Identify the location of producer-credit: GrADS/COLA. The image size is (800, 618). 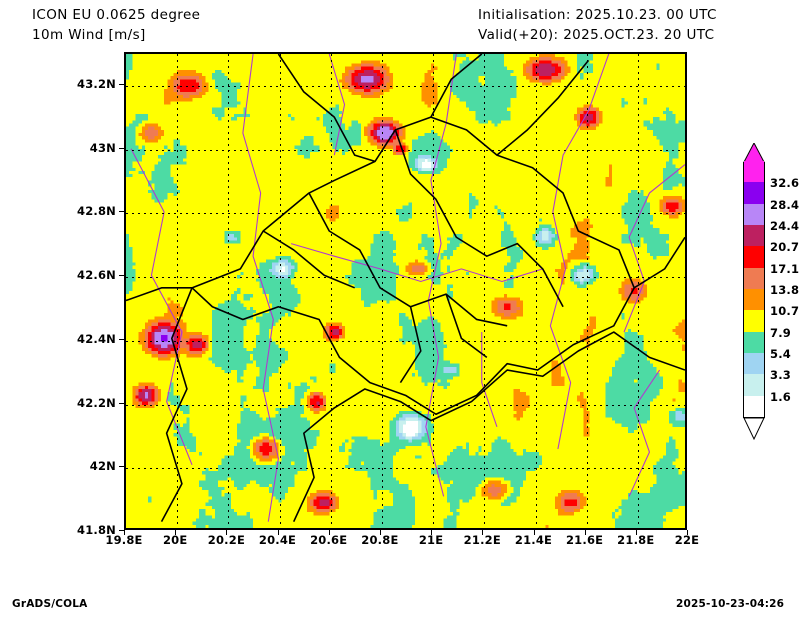
(50, 604).